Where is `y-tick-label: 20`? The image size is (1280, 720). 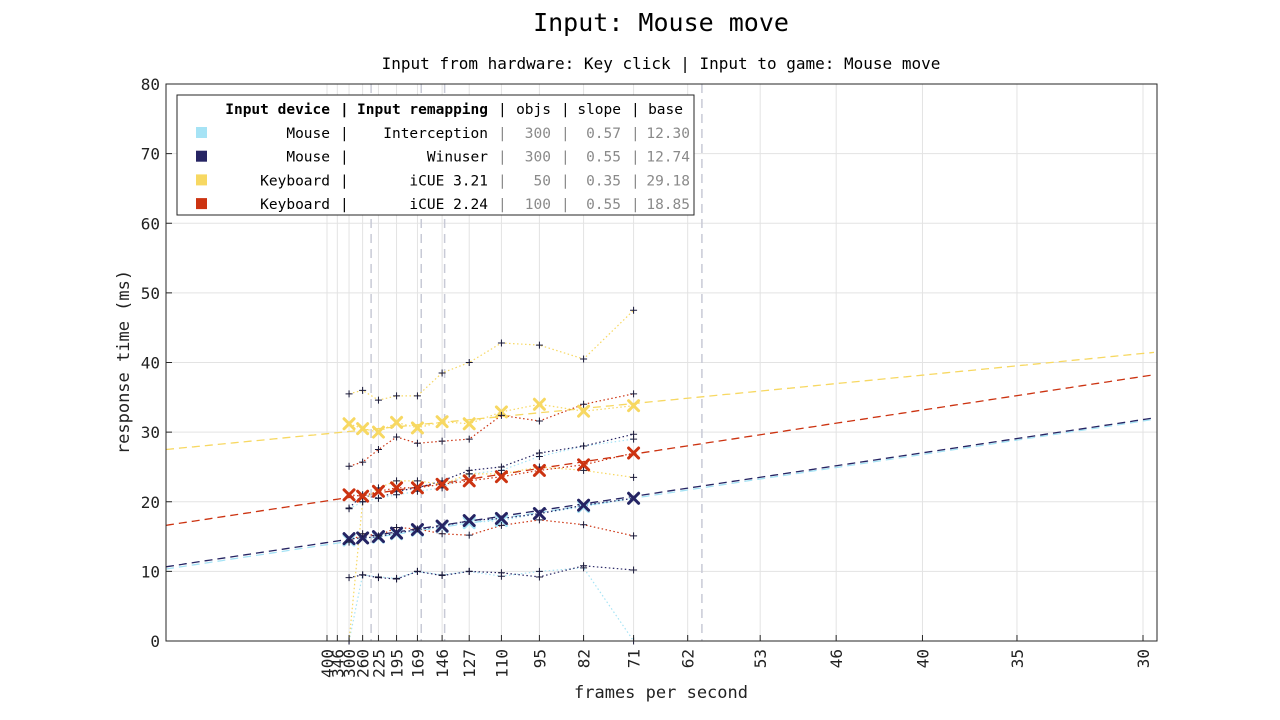 y-tick-label: 20 is located at coordinates (150, 502).